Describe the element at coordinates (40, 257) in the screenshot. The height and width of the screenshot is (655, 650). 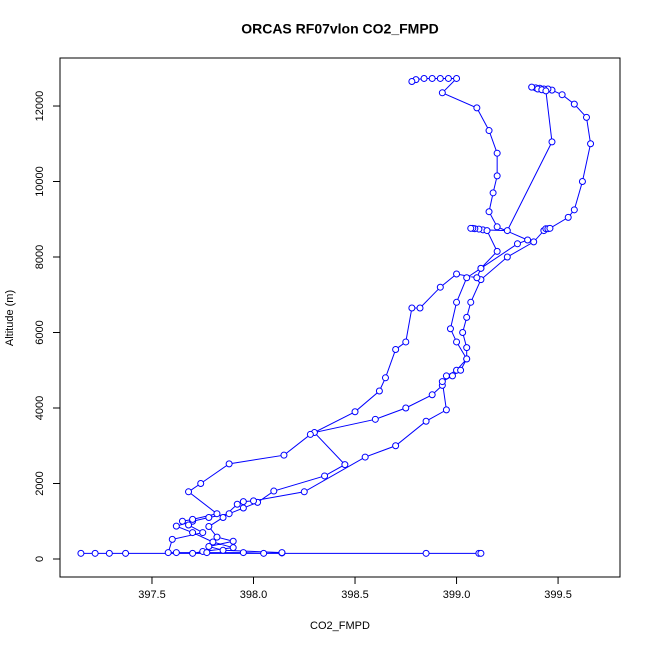
I see `y-tick-label: 8000` at that location.